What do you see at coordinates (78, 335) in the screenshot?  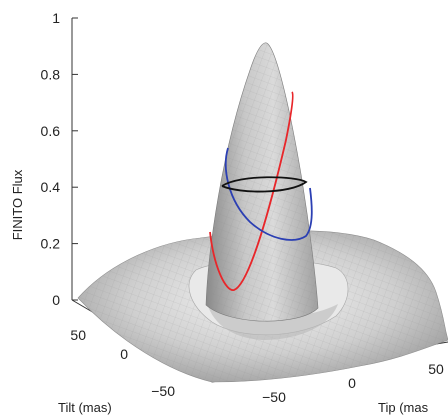 I see `tilt-tick-label: 50` at bounding box center [78, 335].